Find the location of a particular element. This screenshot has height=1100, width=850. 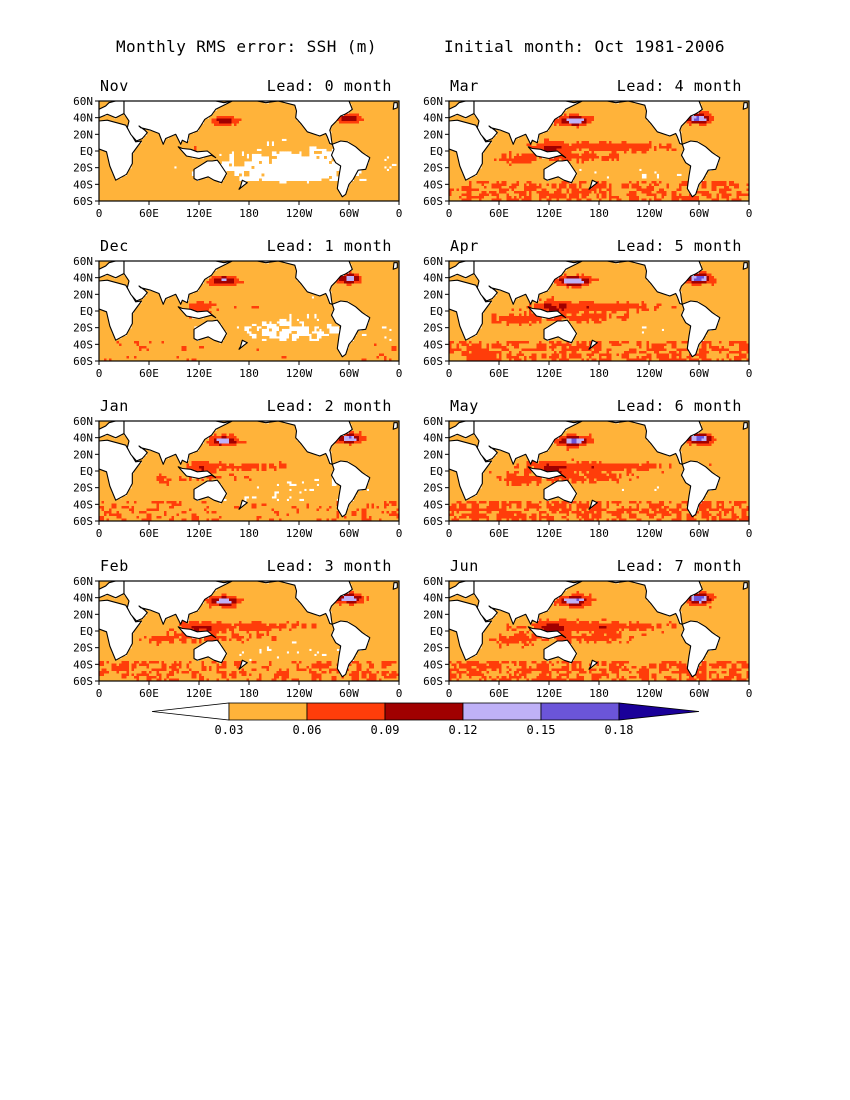

colorbar-label: 0.03 is located at coordinates (229, 730).